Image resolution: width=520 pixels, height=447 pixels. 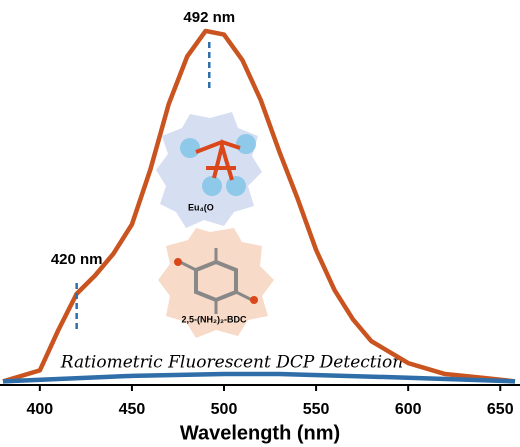 I want to click on x-tick-label: 500, so click(x=224, y=409).